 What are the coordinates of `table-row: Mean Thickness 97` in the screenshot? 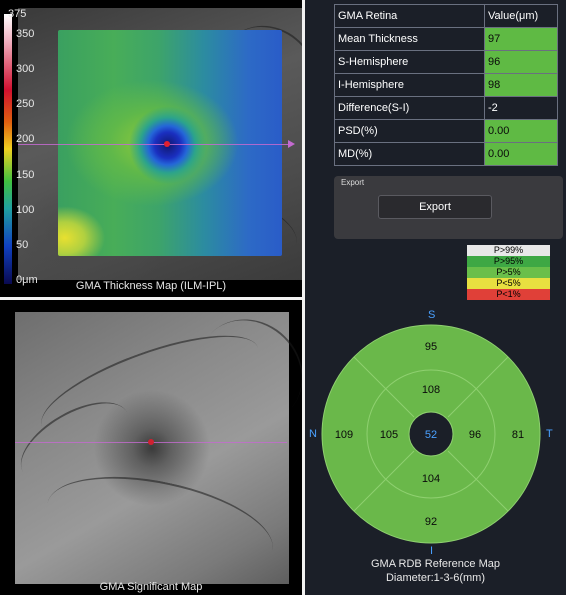 It's located at (446, 39).